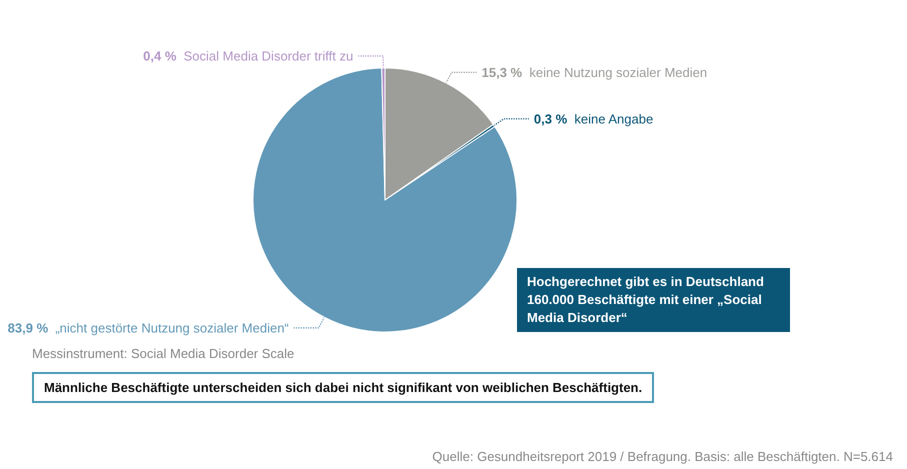 This screenshot has width=907, height=469. I want to click on source-note: Quelle: Gesundheitsreport 2019 / Befragung. Basis: alle Beschäftigten. N=5.614, so click(662, 456).